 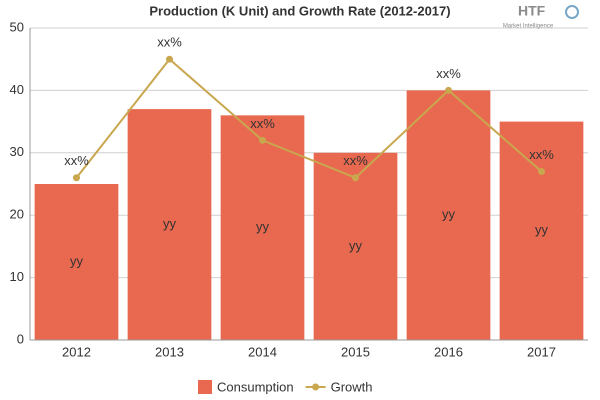 I want to click on x-tick-label: 2012, so click(x=76, y=351).